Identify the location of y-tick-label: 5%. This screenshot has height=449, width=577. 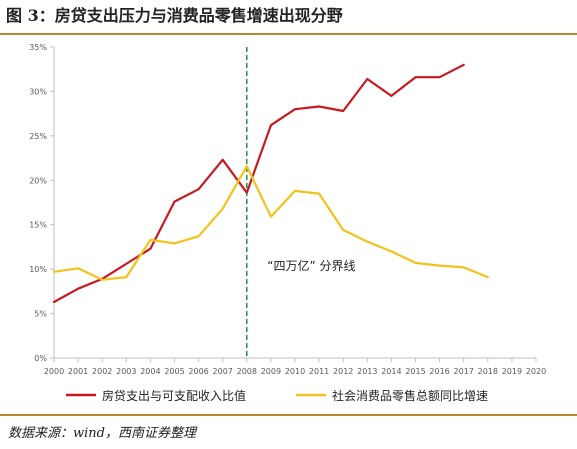
(40, 314).